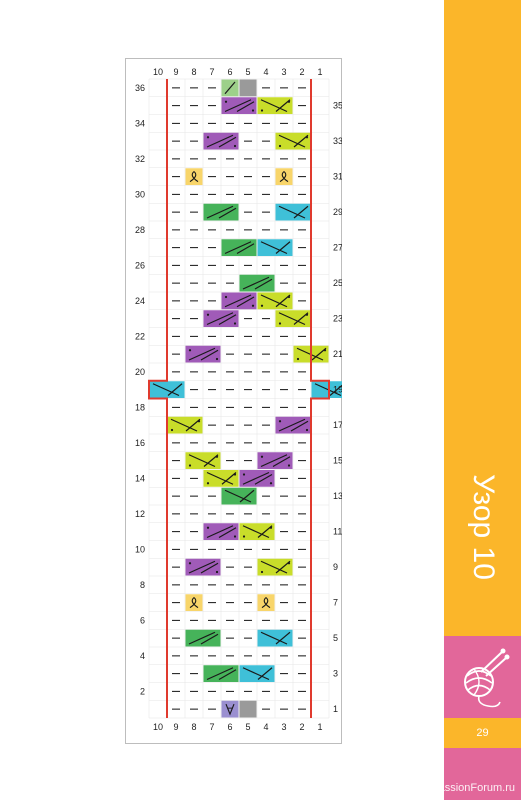  Describe the element at coordinates (158, 727) in the screenshot. I see `column-number-bottom: 10` at that location.